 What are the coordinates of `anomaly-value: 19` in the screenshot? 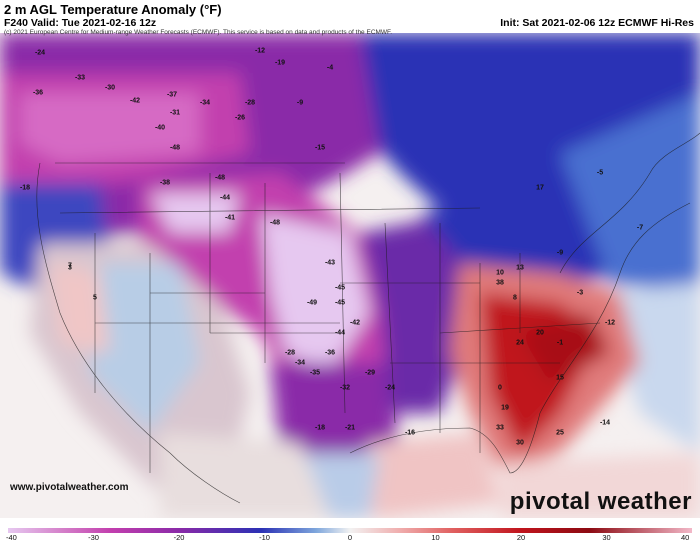 It's located at (505, 408).